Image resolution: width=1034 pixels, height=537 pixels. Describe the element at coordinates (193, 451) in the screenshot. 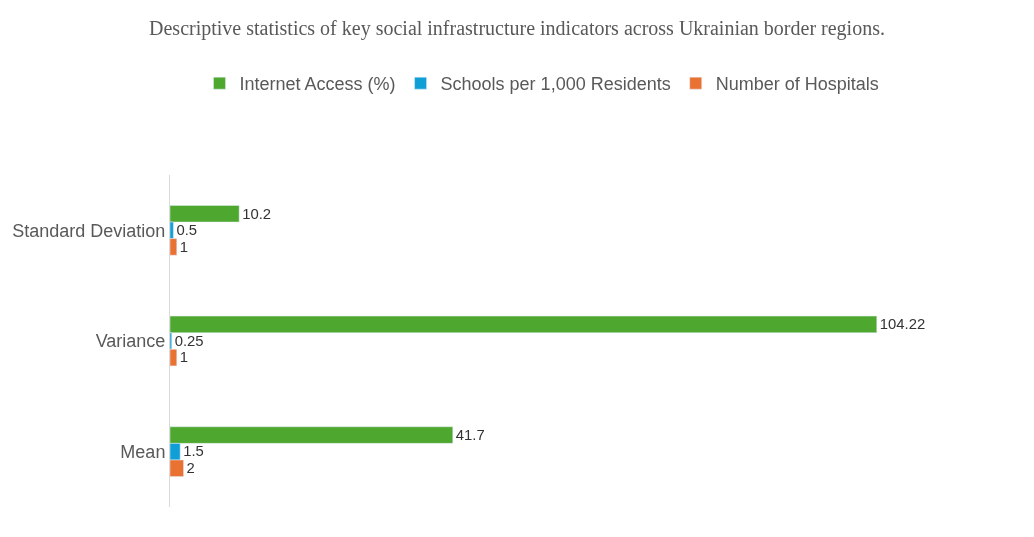

I see `data-label: 1.5` at that location.